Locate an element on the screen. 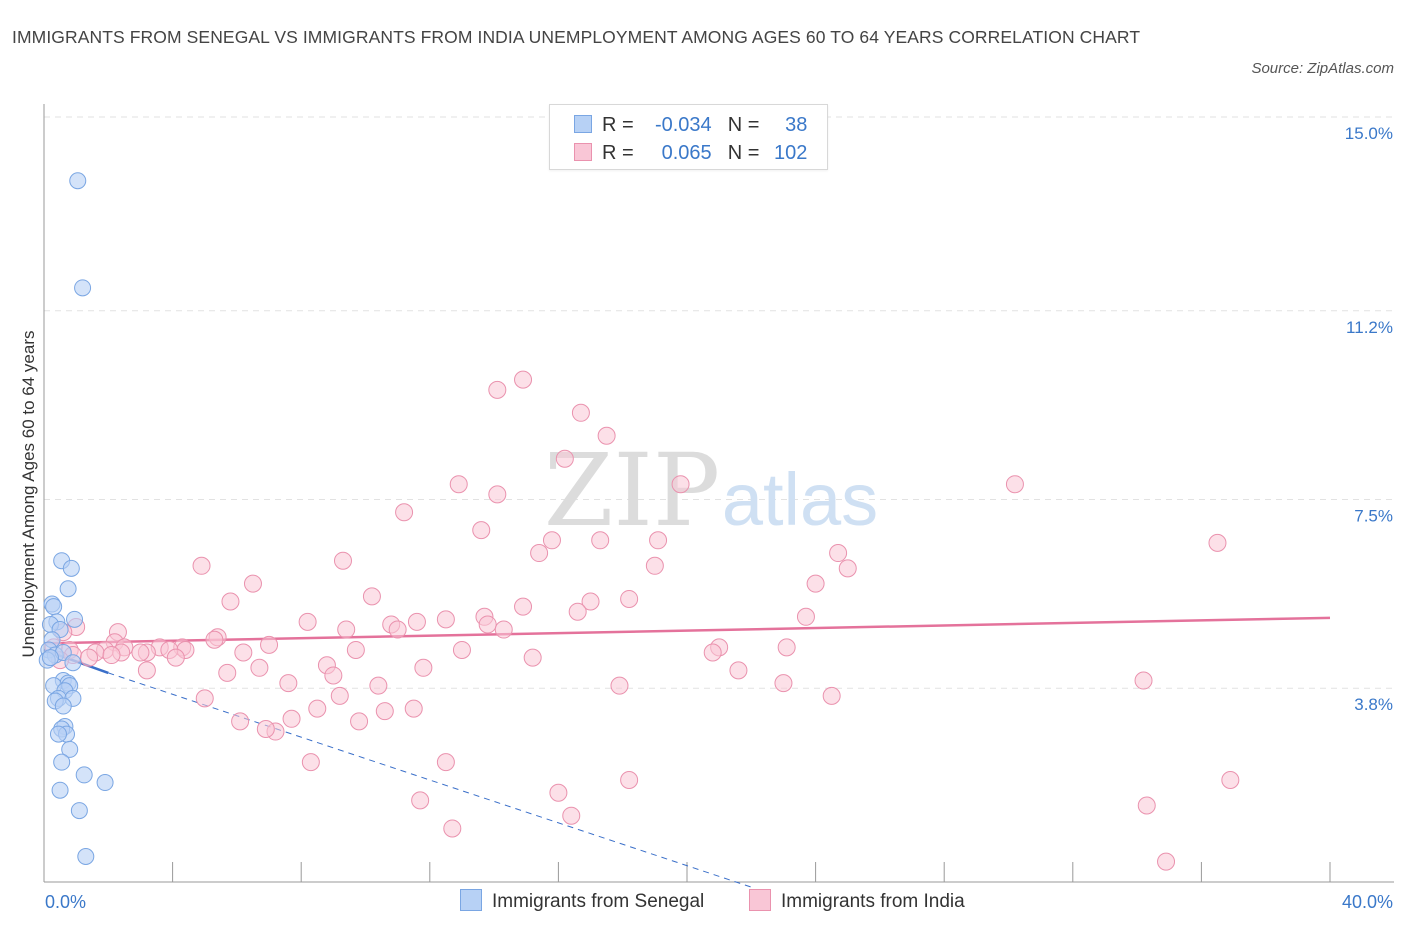  legend-n-value: 38 is located at coordinates (796, 125).